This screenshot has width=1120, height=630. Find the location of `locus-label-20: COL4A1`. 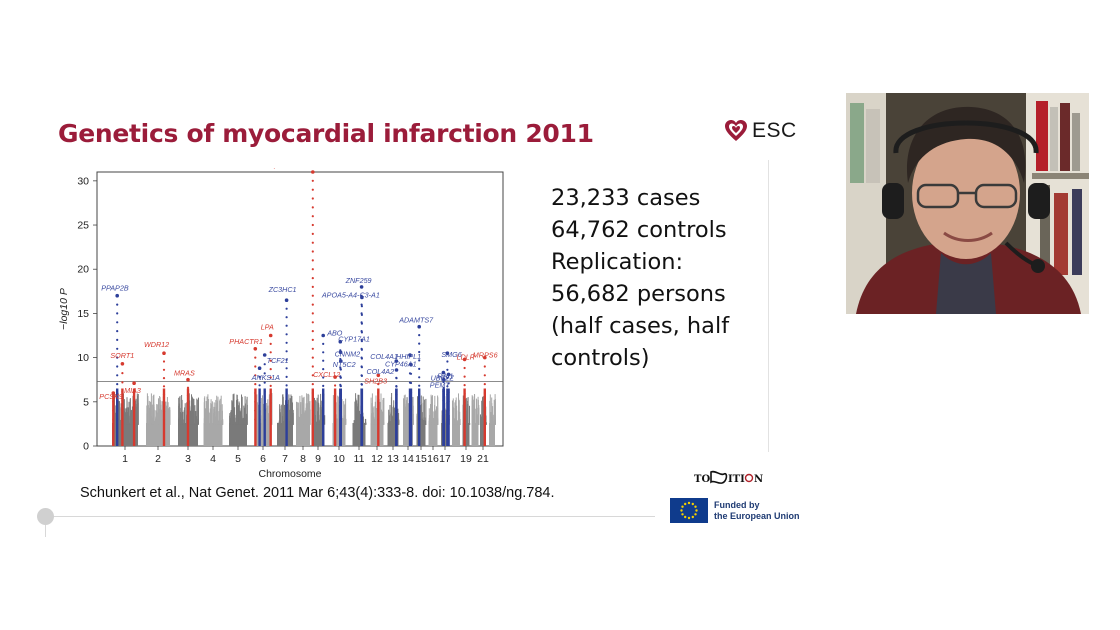

locus-label-20: COL4A1 is located at coordinates (384, 356).